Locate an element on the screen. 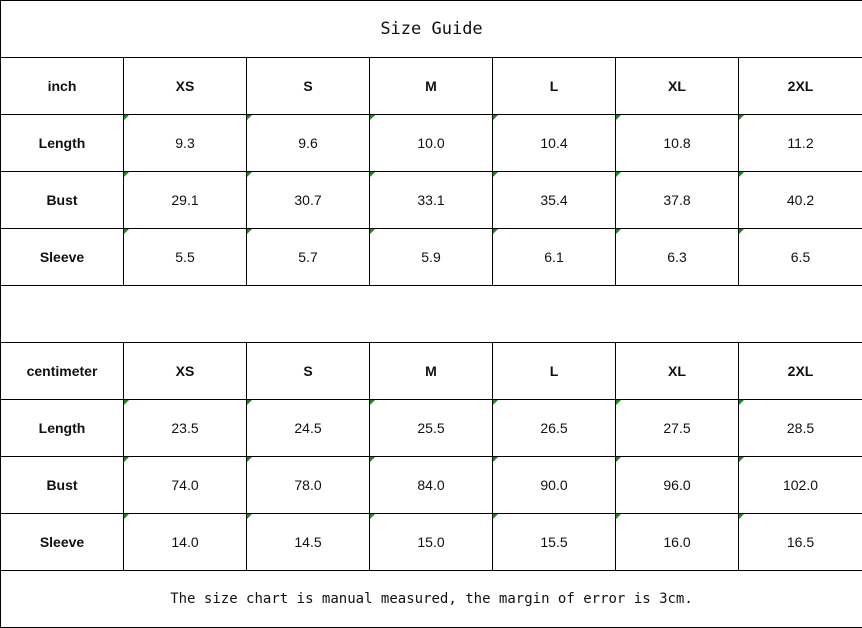 Image resolution: width=862 pixels, height=628 pixels. measurement-value: 9.3 is located at coordinates (185, 143).